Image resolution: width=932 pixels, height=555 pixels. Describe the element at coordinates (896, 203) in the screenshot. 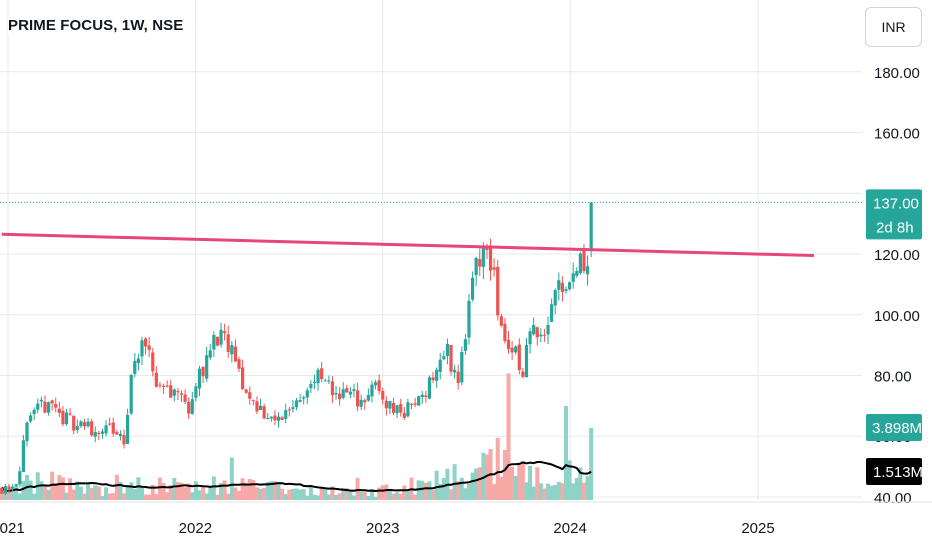

I see `price-badge-value: 137.00` at that location.